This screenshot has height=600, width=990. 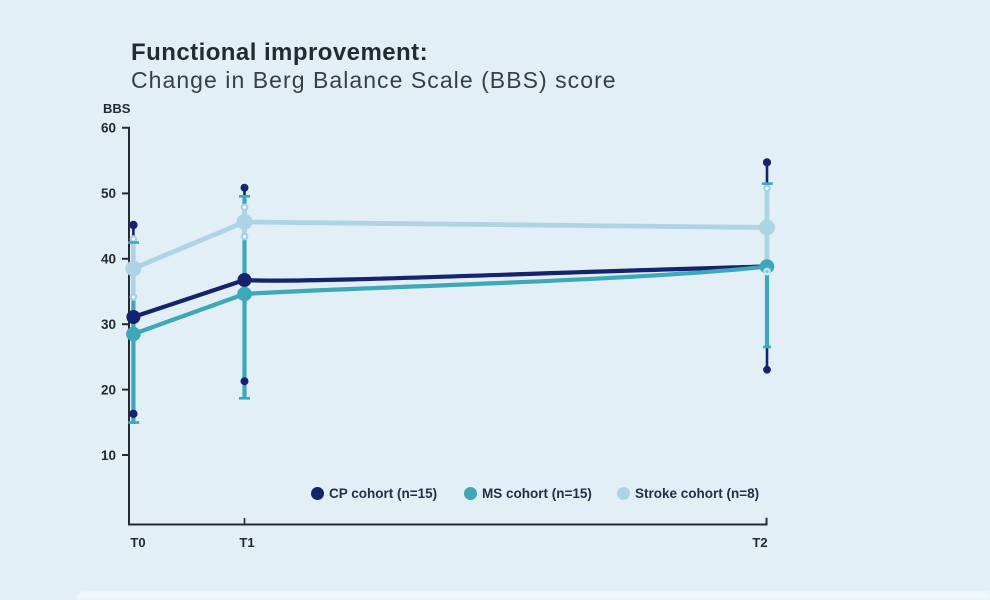 What do you see at coordinates (108, 455) in the screenshot?
I see `svg-text: 10` at bounding box center [108, 455].